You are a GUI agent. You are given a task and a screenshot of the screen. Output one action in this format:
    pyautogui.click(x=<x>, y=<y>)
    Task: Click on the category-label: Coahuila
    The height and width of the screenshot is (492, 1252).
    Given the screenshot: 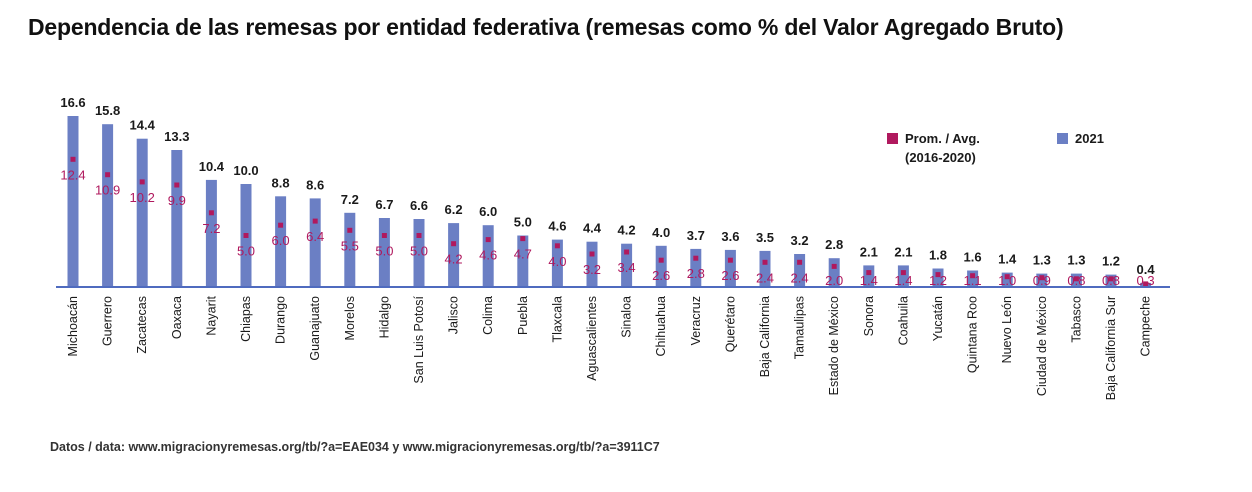 What is the action you would take?
    pyautogui.click(x=903, y=320)
    